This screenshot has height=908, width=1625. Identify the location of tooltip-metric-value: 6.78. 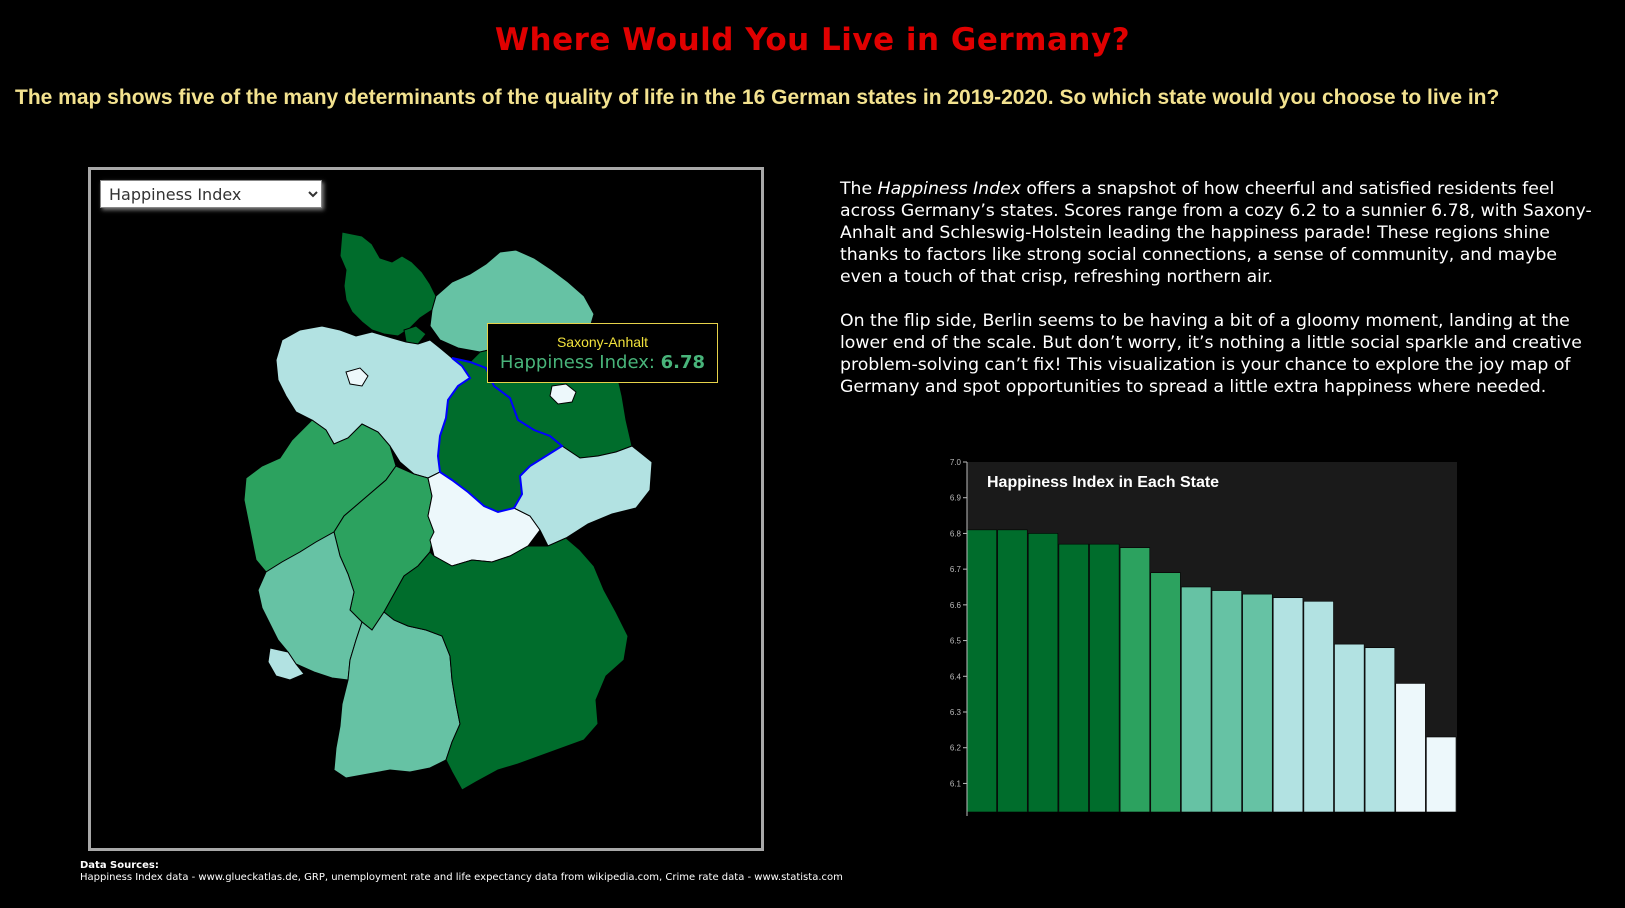
(683, 362).